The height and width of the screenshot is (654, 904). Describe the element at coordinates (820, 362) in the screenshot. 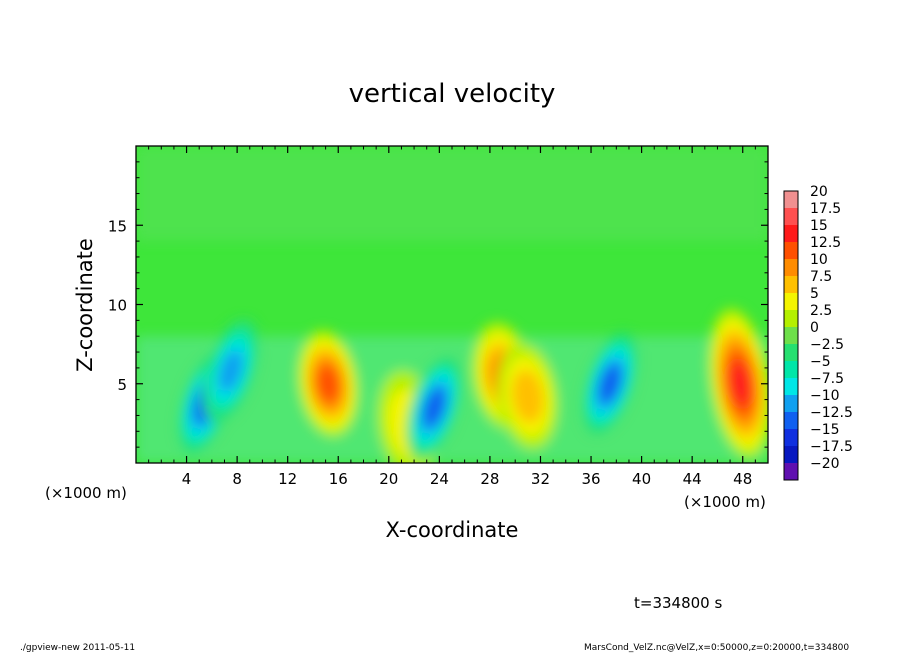

I see `colorbar-label: −5` at that location.